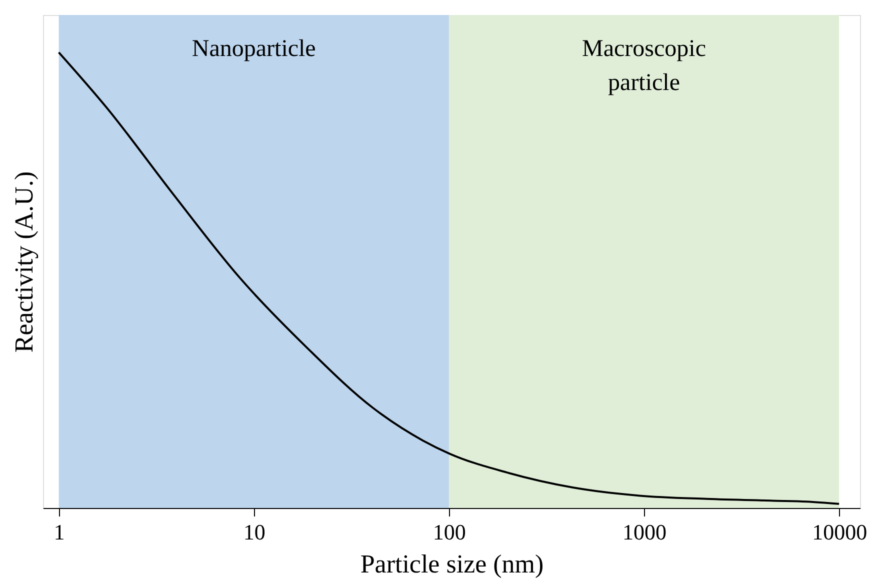 The height and width of the screenshot is (588, 876). What do you see at coordinates (452, 564) in the screenshot?
I see `x-axis-title: Particle size (nm)` at bounding box center [452, 564].